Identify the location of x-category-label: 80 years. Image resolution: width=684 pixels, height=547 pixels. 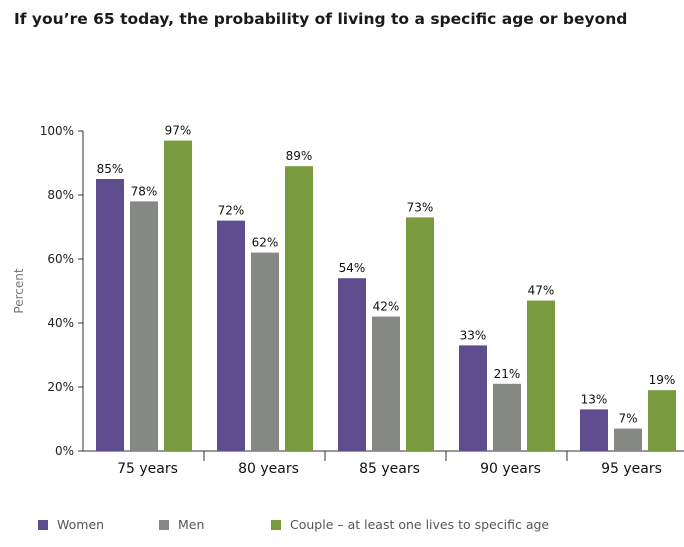
(268, 469).